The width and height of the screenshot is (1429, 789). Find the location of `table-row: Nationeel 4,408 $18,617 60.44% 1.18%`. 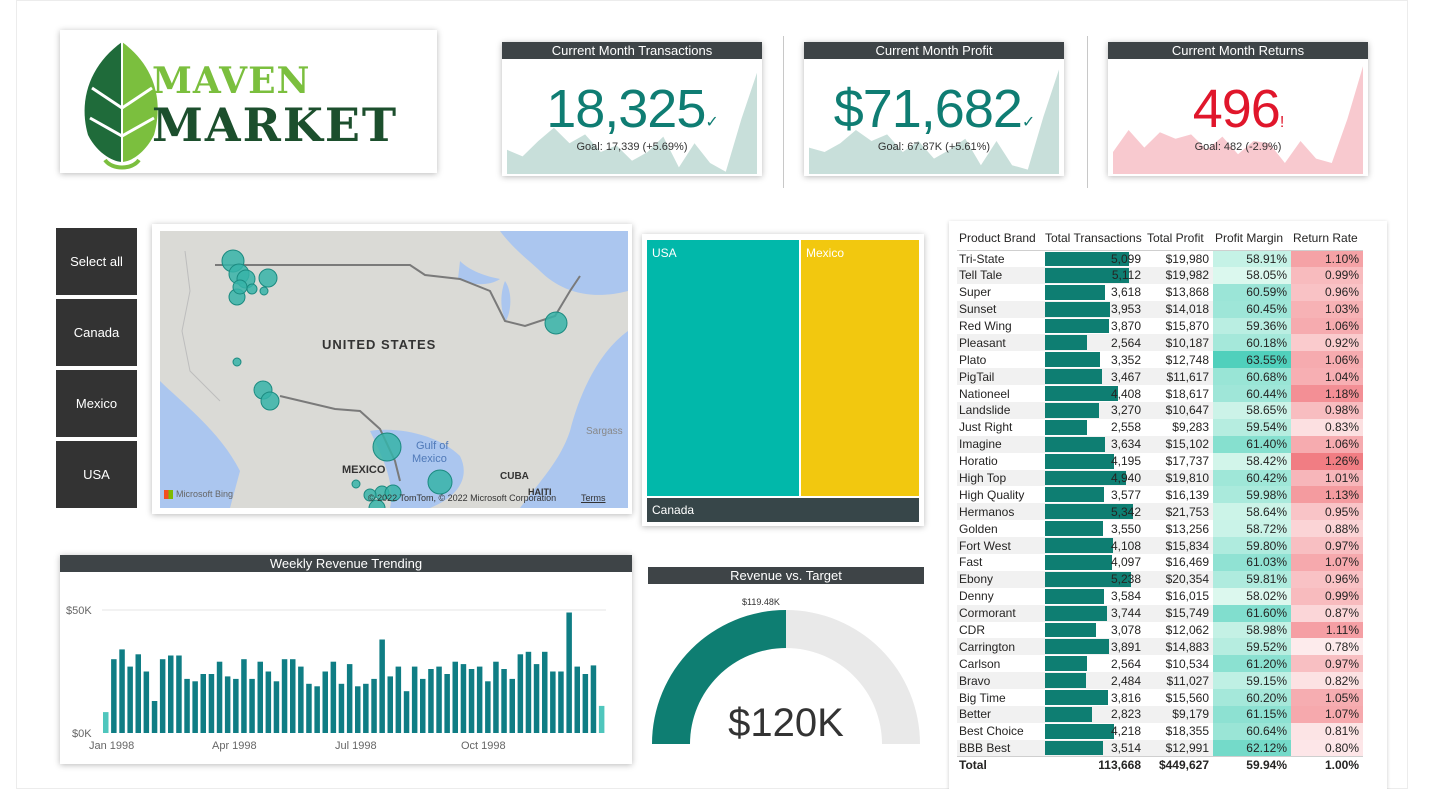

table-row: Nationeel 4,408 $18,617 60.44% 1.18% is located at coordinates (1160, 394).